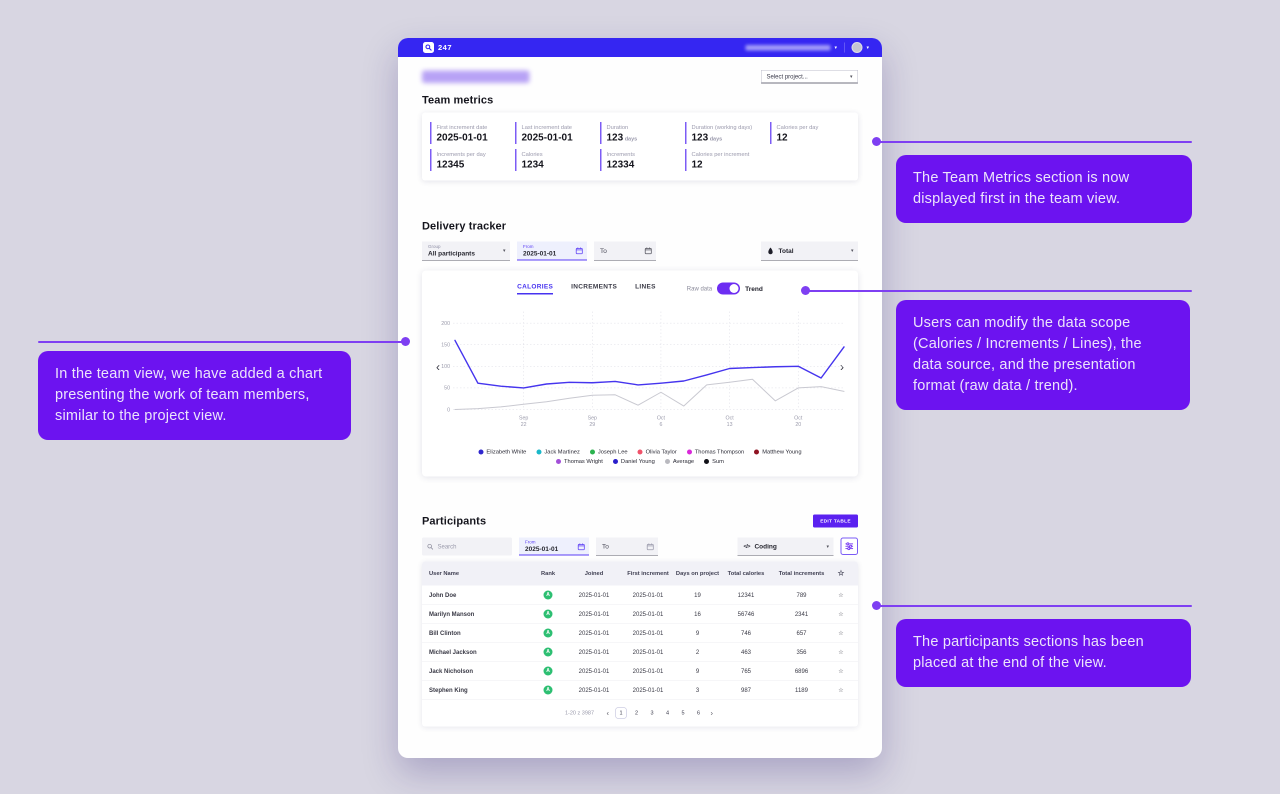 The image size is (1280, 794). What do you see at coordinates (746, 573) in the screenshot?
I see `table-header-c5: Total calories` at bounding box center [746, 573].